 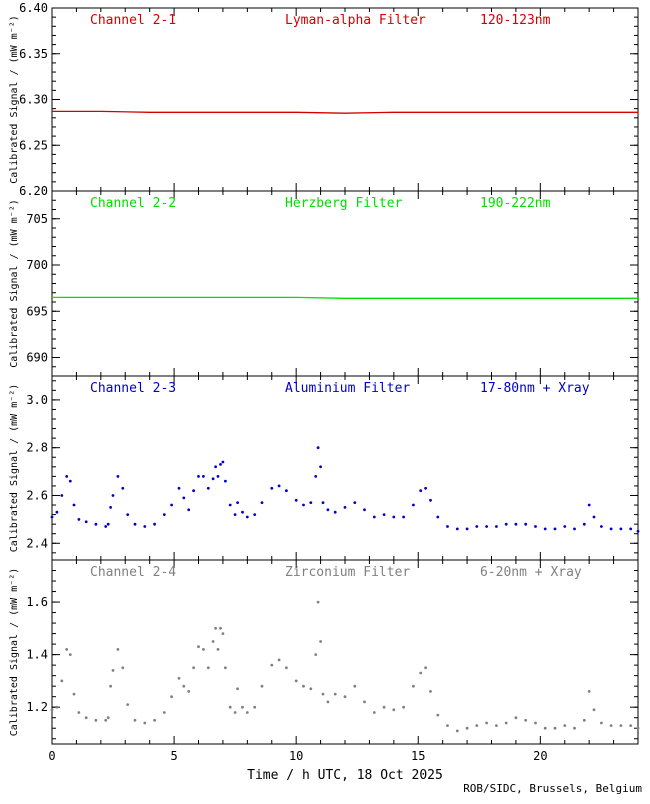 What do you see at coordinates (33, 191) in the screenshot?
I see `y-tick-label: 6.20` at bounding box center [33, 191].